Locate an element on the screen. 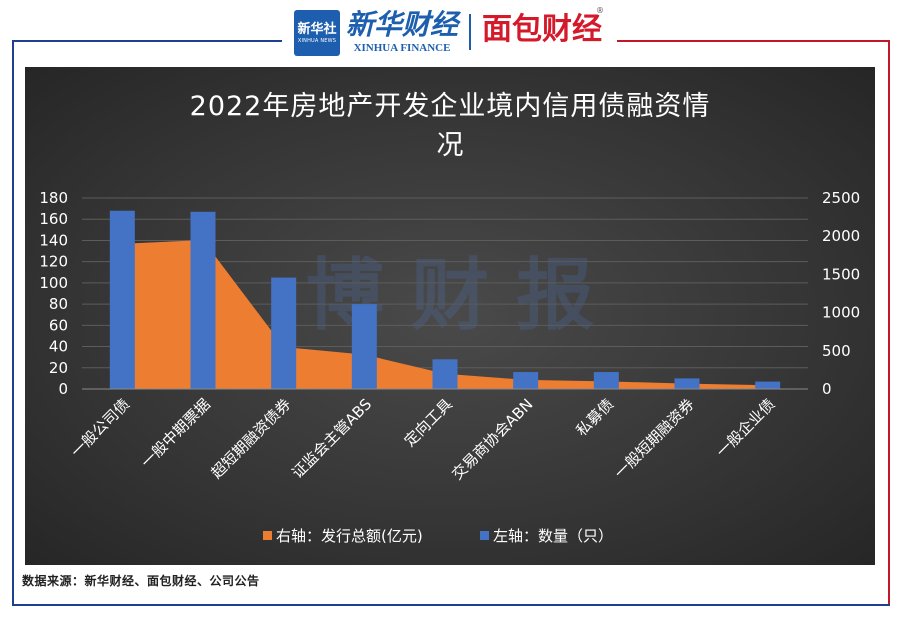 The height and width of the screenshot is (617, 900). x-axis-category-label: 一般短期融资券 is located at coordinates (654, 438).